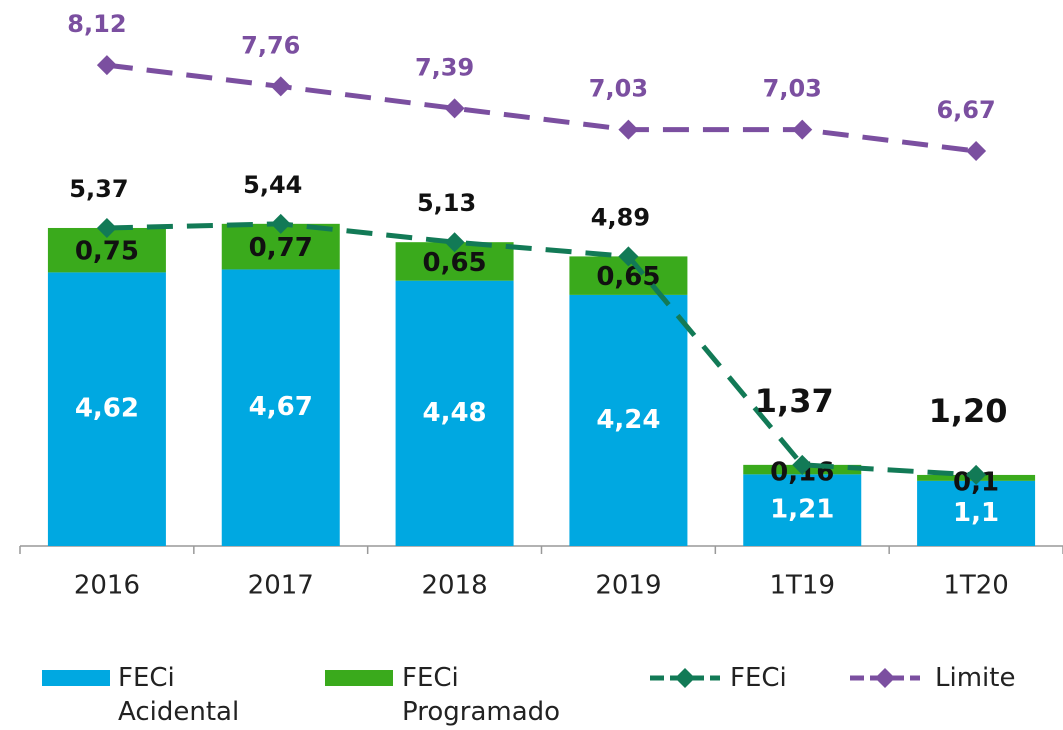 Image resolution: width=1063 pixels, height=730 pixels. Describe the element at coordinates (446, 203) in the screenshot. I see `line-value-label: 5,13` at that location.